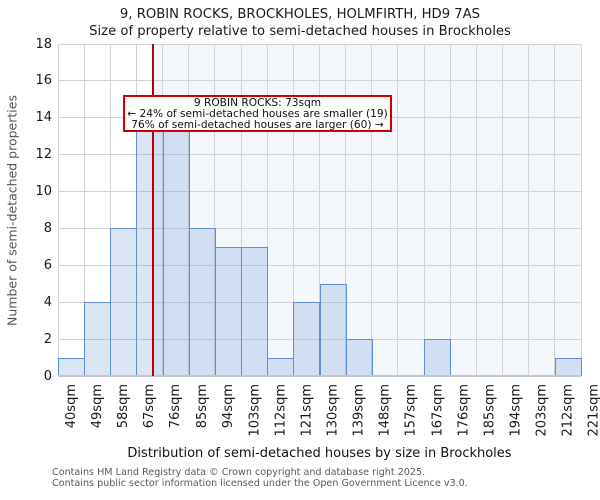 This screenshot has height=500, width=600. Describe the element at coordinates (490, 410) in the screenshot. I see `x-tick-label-text: 185sqm` at that location.